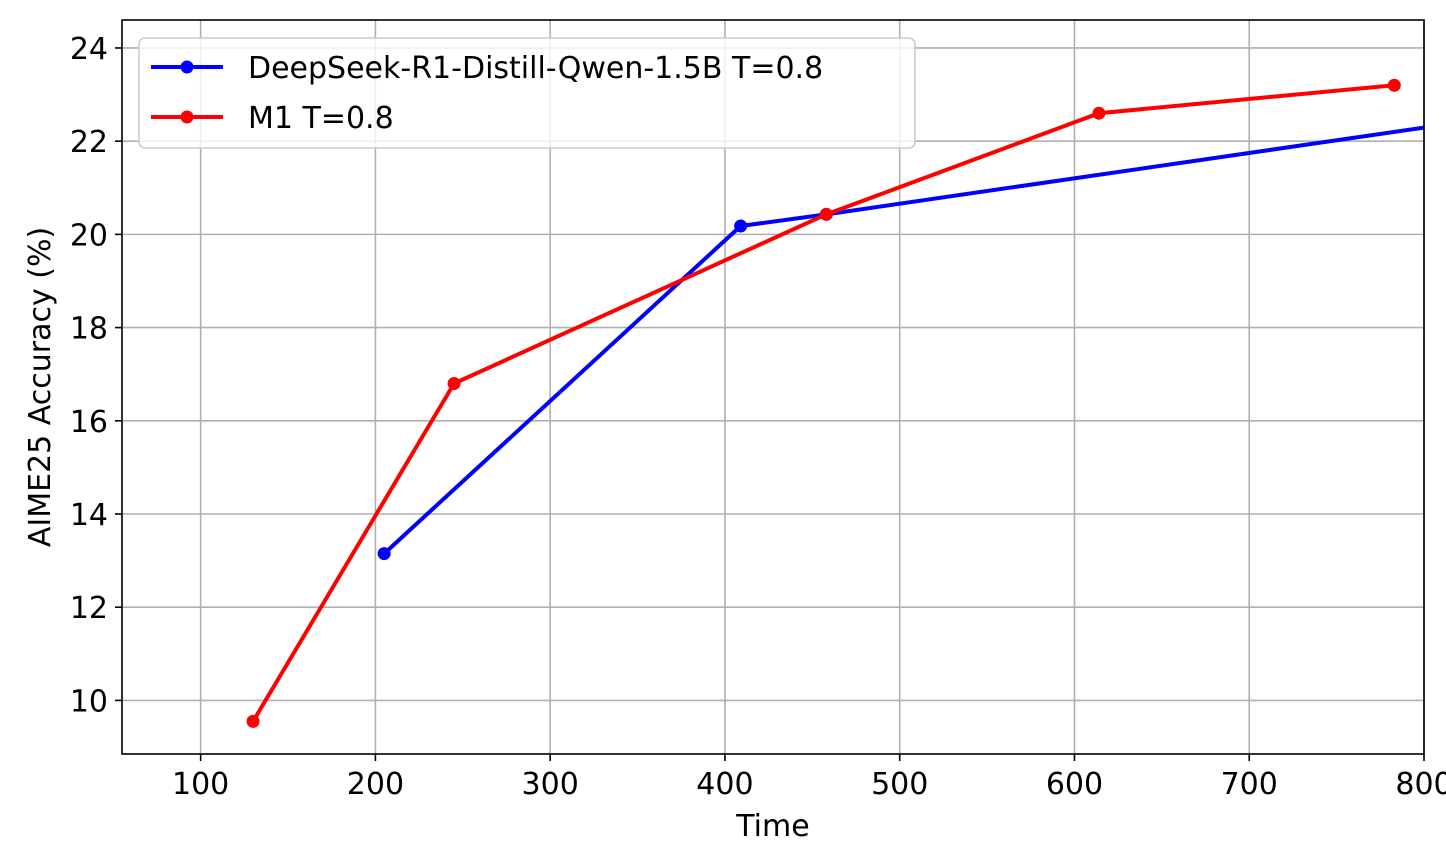 The image size is (1446, 868). Describe the element at coordinates (89, 142) in the screenshot. I see `y-tick-label: 22` at that location.